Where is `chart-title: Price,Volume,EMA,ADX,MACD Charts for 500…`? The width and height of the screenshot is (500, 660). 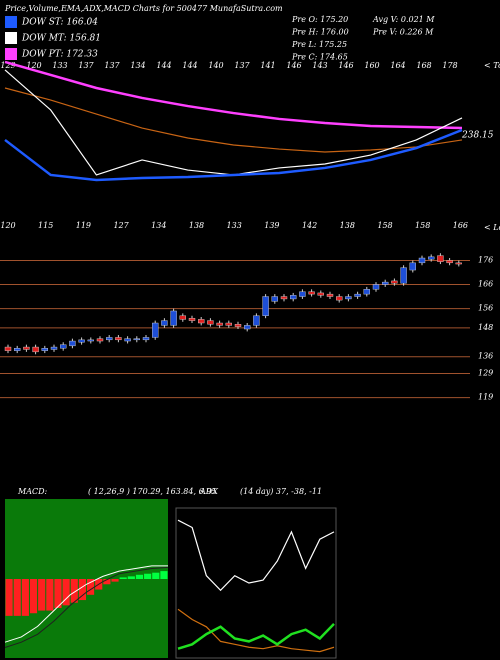
chart-title: Price,Volume,EMA,ADX,MACD Charts for 500… is located at coordinates (143, 8).